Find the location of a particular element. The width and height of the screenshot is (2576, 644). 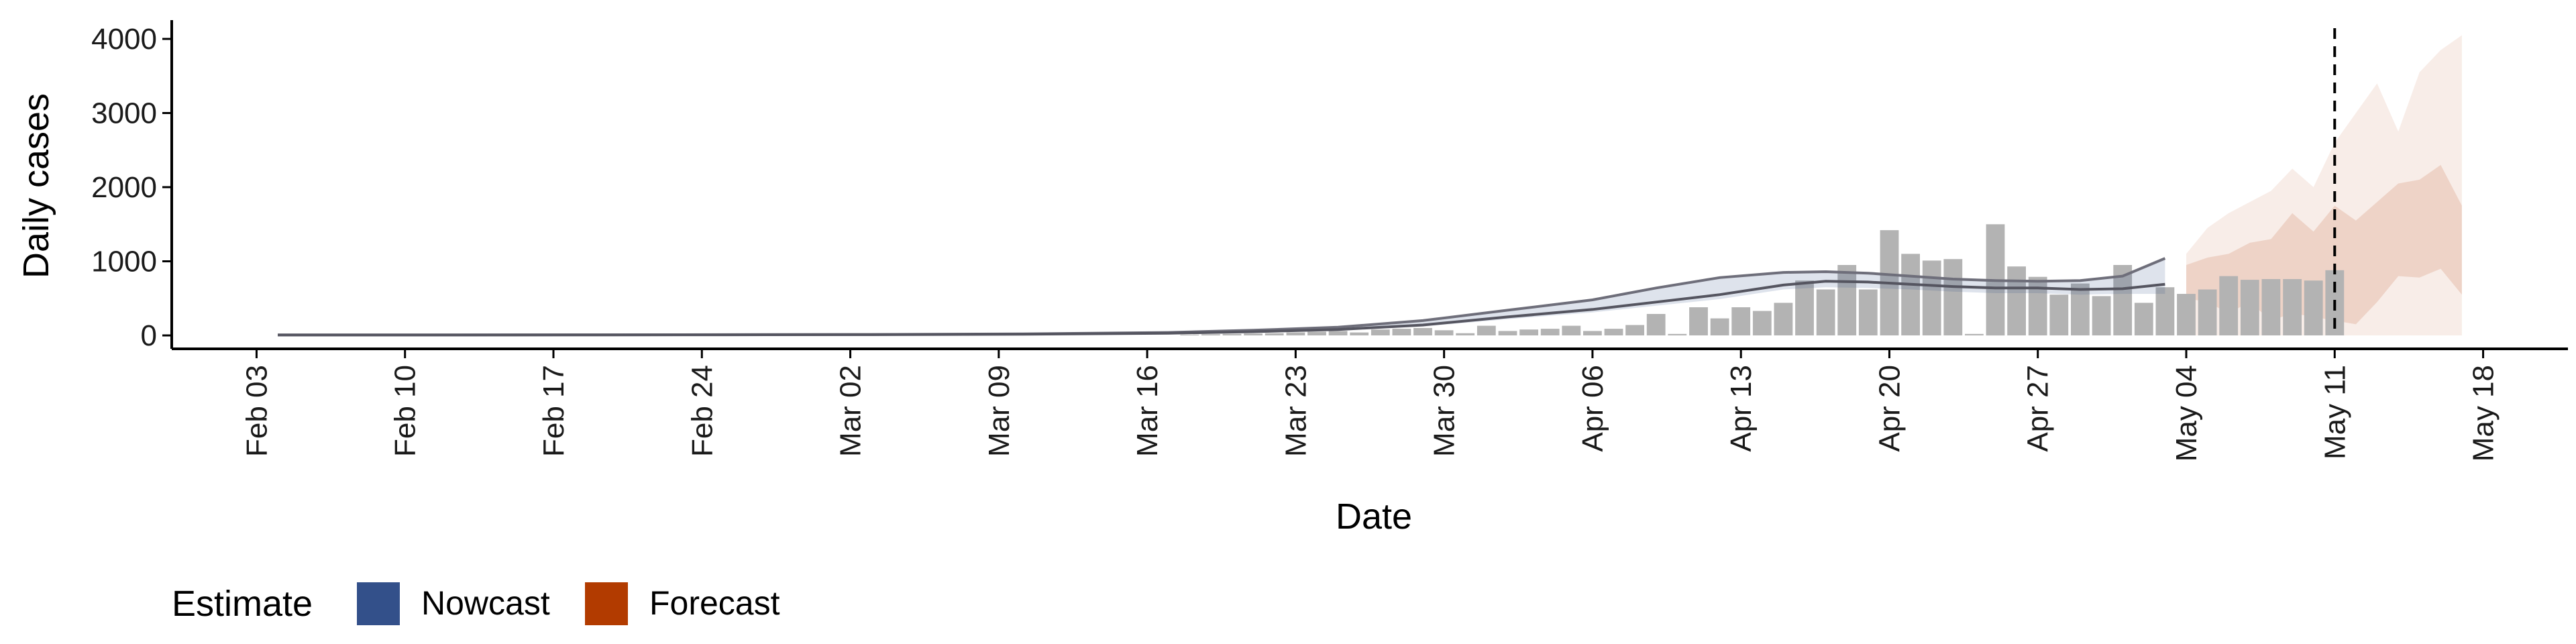

y-axis-title: Daily cases is located at coordinates (36, 185).